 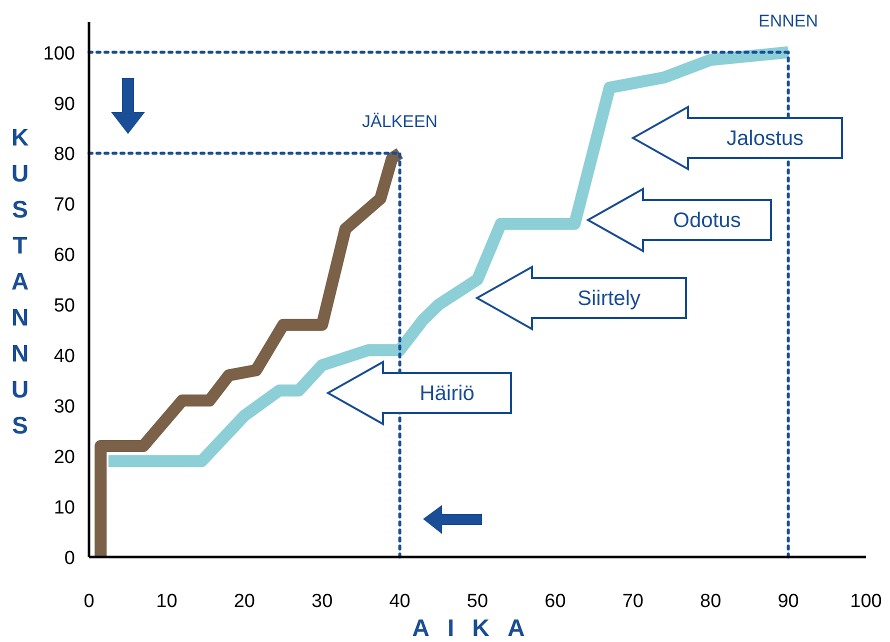 What do you see at coordinates (765, 138) in the screenshot?
I see `annotation: Jalostus` at bounding box center [765, 138].